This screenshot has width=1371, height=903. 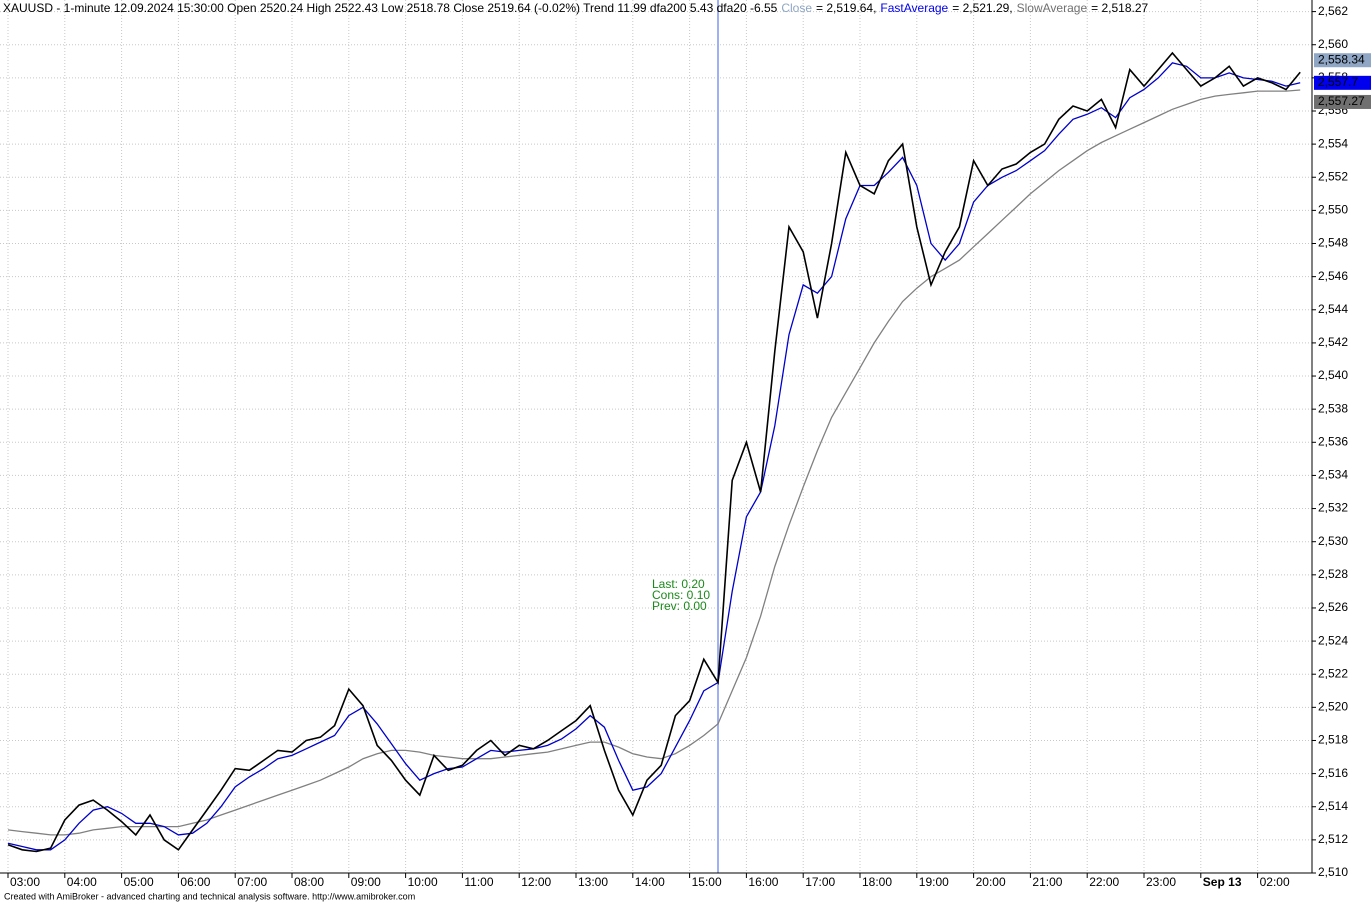 I want to click on y-tick-label: 2,544, so click(x=1333, y=309).